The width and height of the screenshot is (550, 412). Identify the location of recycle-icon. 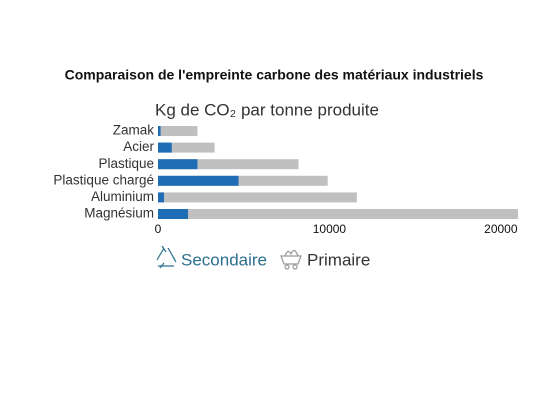
(166, 257).